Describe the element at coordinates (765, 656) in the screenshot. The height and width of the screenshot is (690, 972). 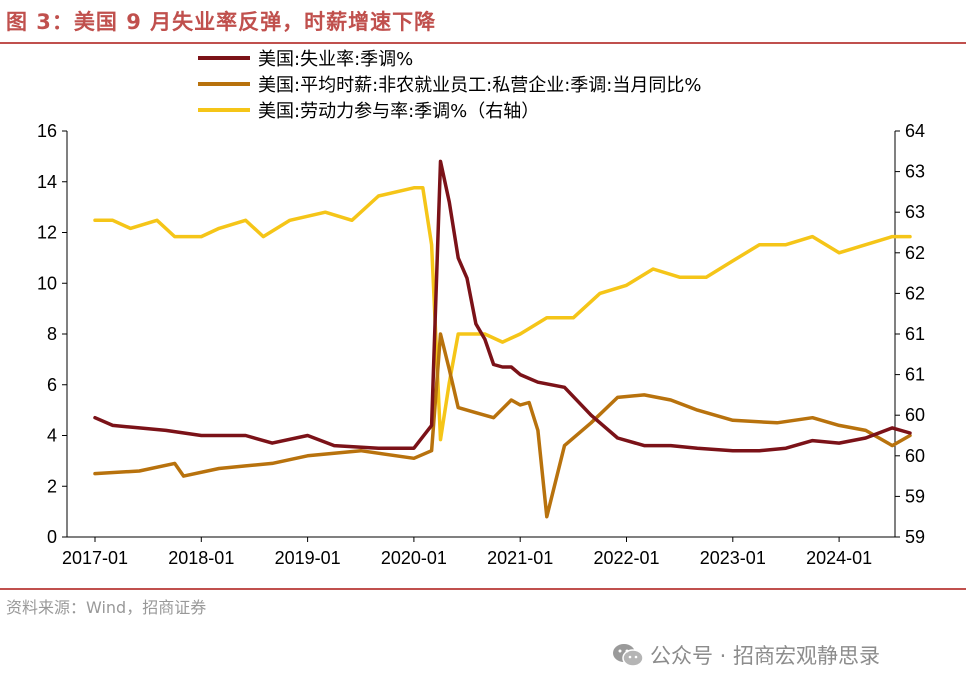
I see `watermark-text: 公众号 · 招商宏观静思录` at that location.